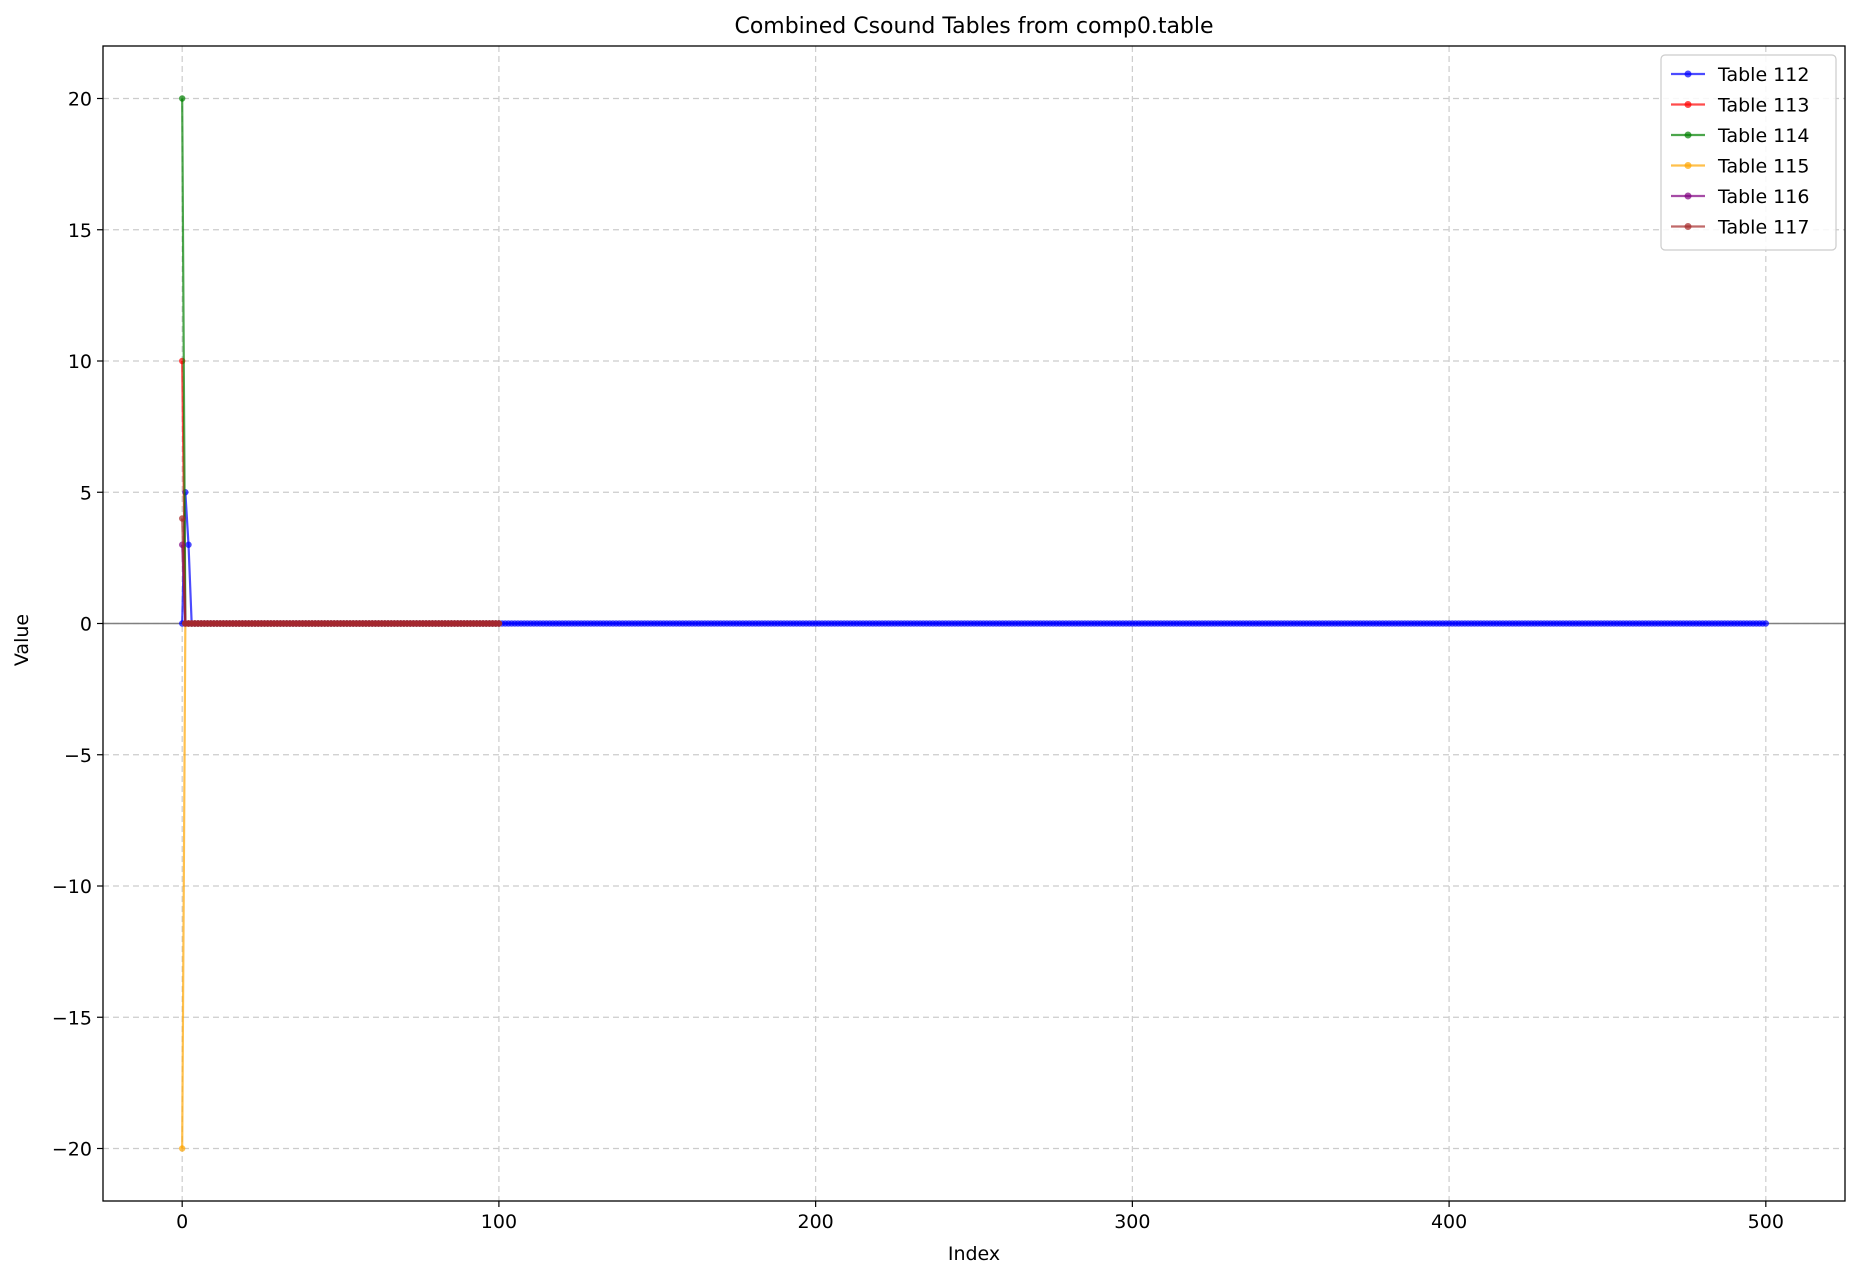  I want to click on legend-label: Table 115, so click(1763, 167).